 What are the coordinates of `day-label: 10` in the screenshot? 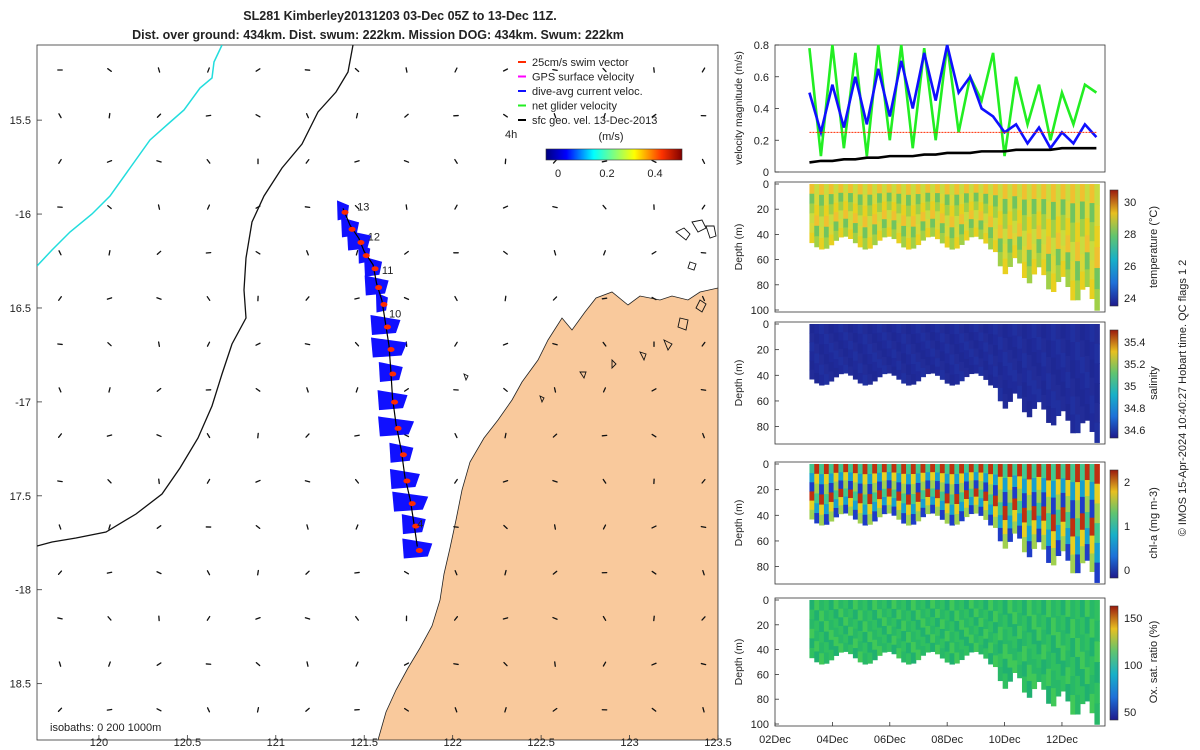 It's located at (395, 314).